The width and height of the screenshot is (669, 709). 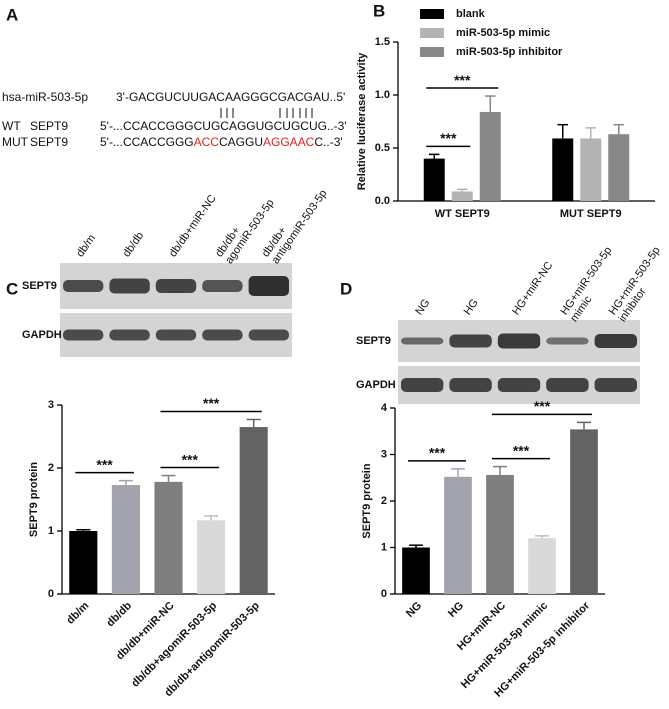 I want to click on pairing-lines, so click(x=266, y=113).